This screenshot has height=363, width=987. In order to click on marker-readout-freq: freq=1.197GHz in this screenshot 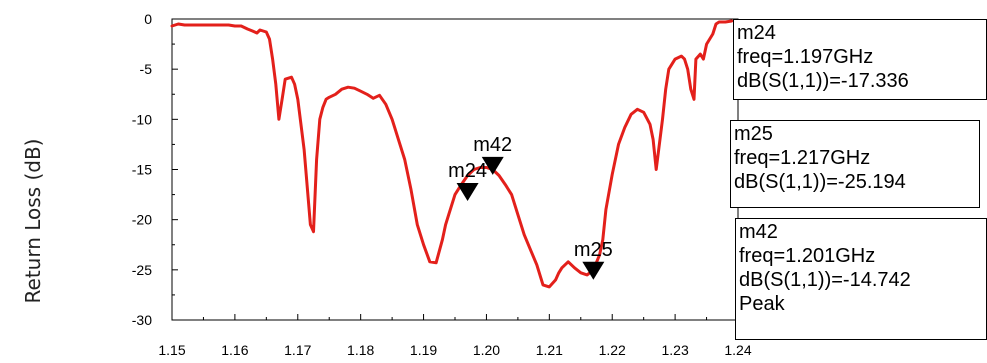, I will do `click(805, 57)`.